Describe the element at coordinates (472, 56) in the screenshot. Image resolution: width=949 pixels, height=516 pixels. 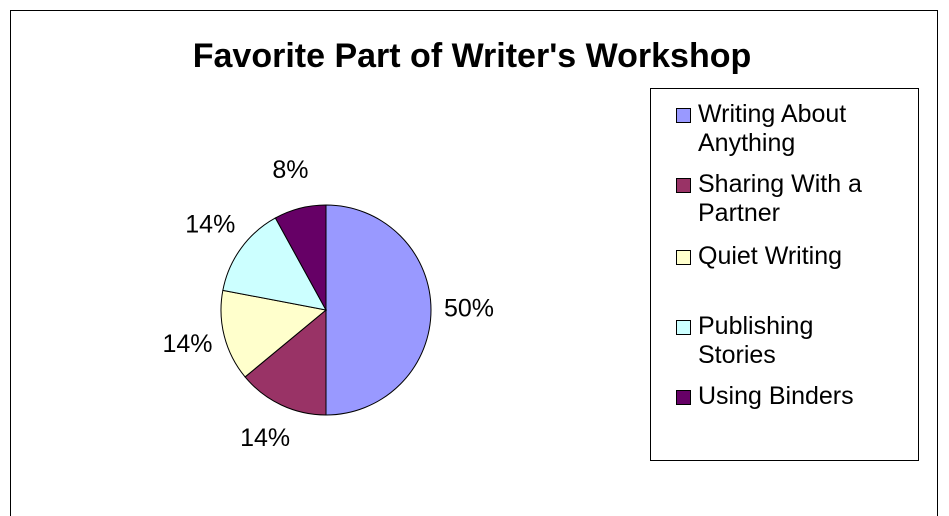
I see `chart-title: Favorite Part of Writer's Workshop` at that location.